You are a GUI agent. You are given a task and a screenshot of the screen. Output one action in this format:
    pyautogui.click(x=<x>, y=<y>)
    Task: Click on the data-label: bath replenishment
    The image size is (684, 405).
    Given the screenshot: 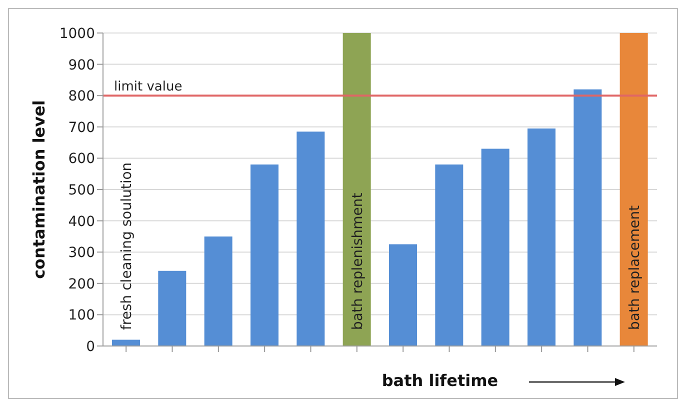 What is the action you would take?
    pyautogui.click(x=358, y=261)
    